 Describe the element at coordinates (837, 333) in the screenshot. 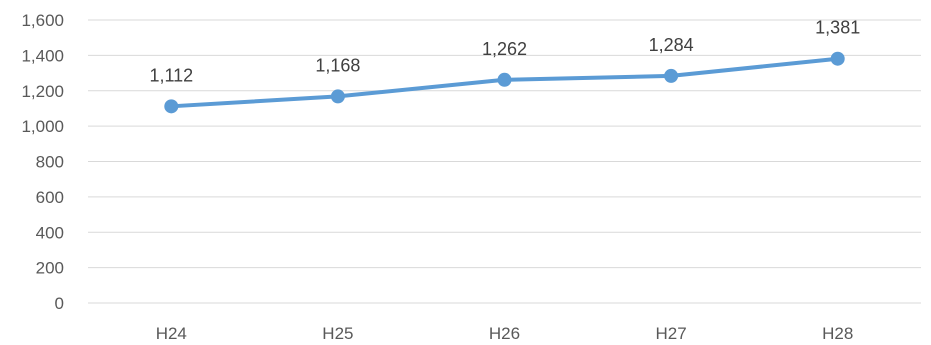

I see `x-tick-label: H28` at that location.